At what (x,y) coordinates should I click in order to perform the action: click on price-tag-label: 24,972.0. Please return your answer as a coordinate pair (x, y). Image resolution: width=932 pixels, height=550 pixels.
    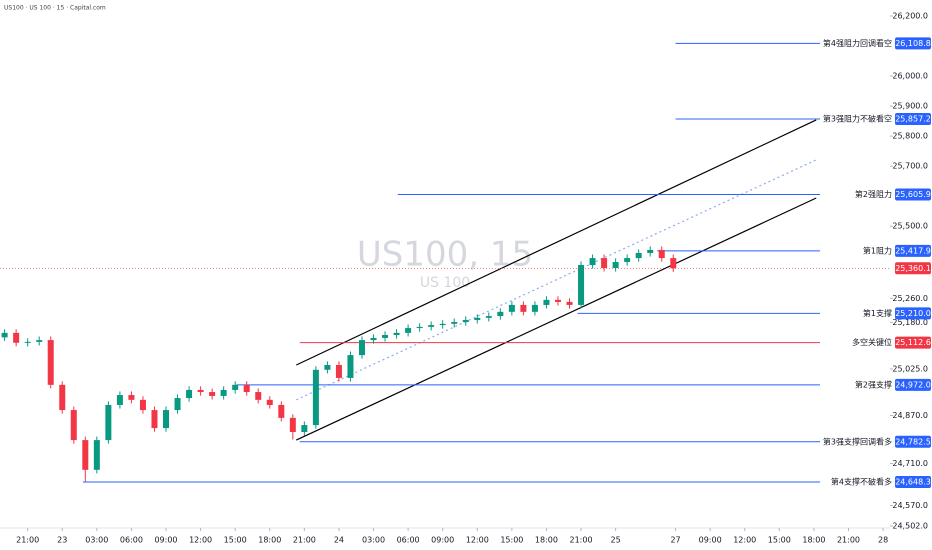
    Looking at the image, I should click on (913, 384).